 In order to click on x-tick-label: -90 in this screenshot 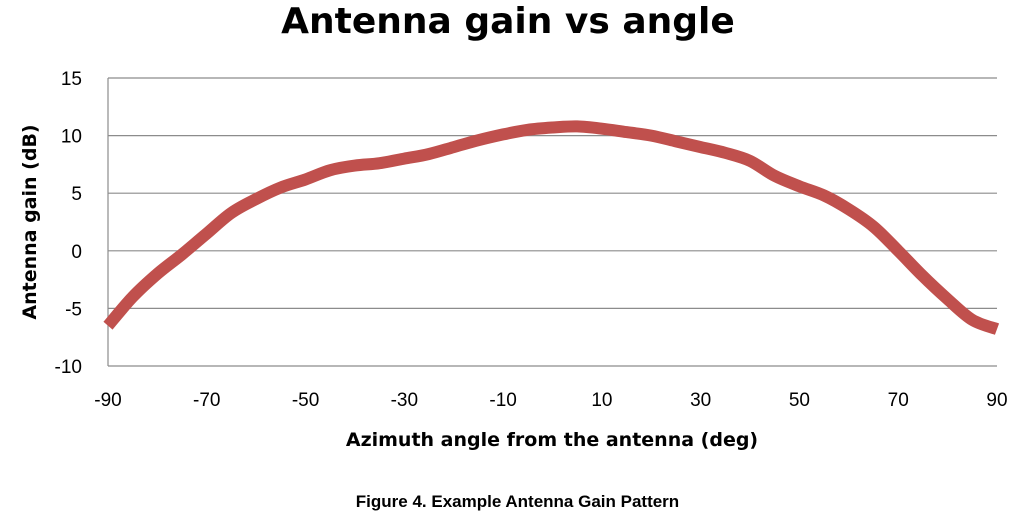, I will do `click(107, 400)`.